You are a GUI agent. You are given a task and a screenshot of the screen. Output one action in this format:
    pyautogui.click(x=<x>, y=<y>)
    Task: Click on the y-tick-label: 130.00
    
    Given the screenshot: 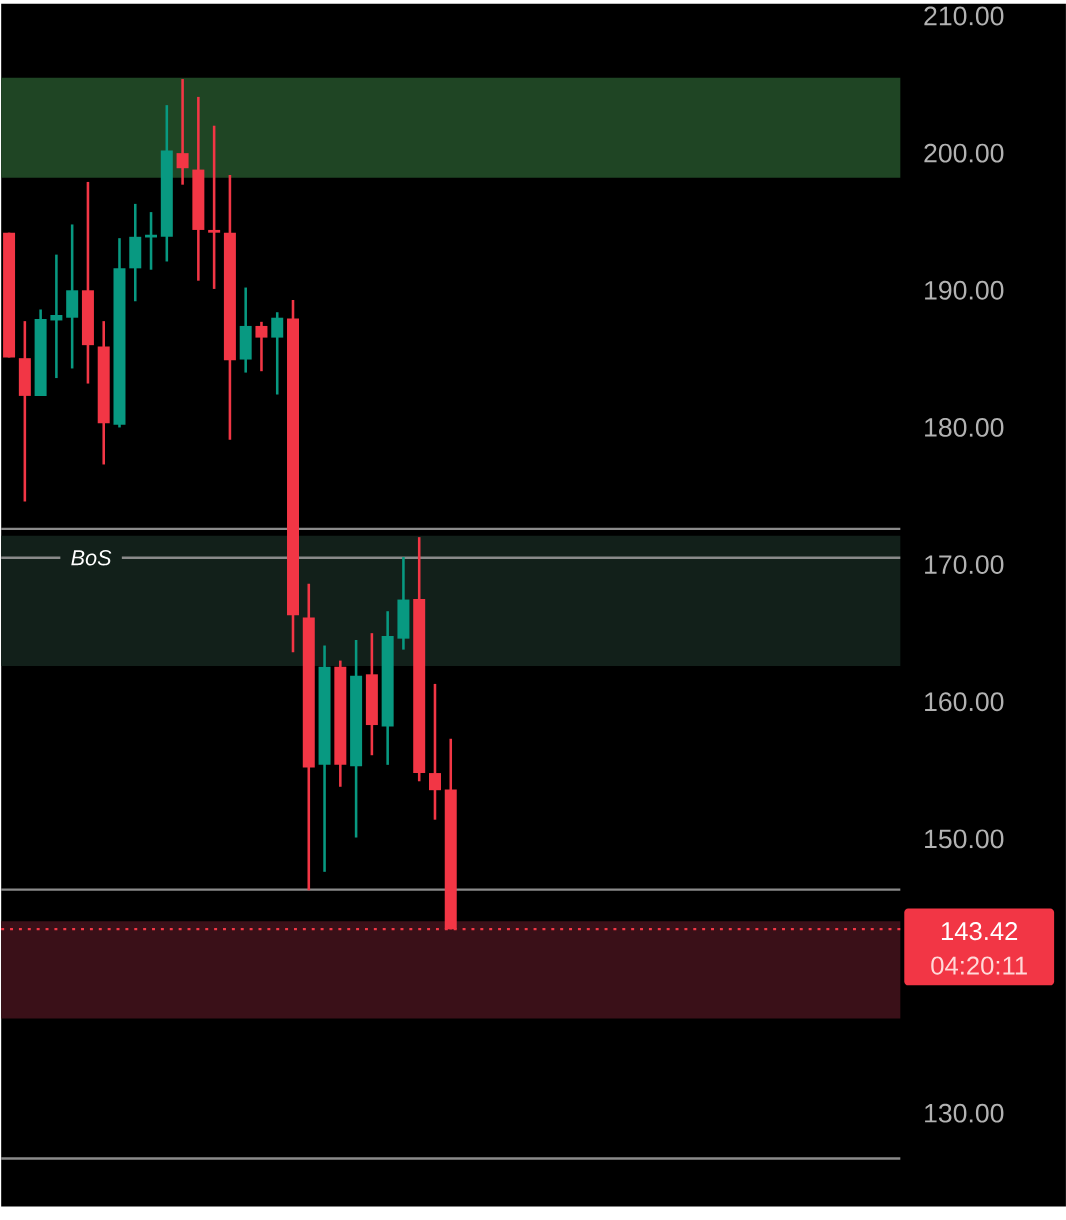 What is the action you would take?
    pyautogui.click(x=964, y=1113)
    